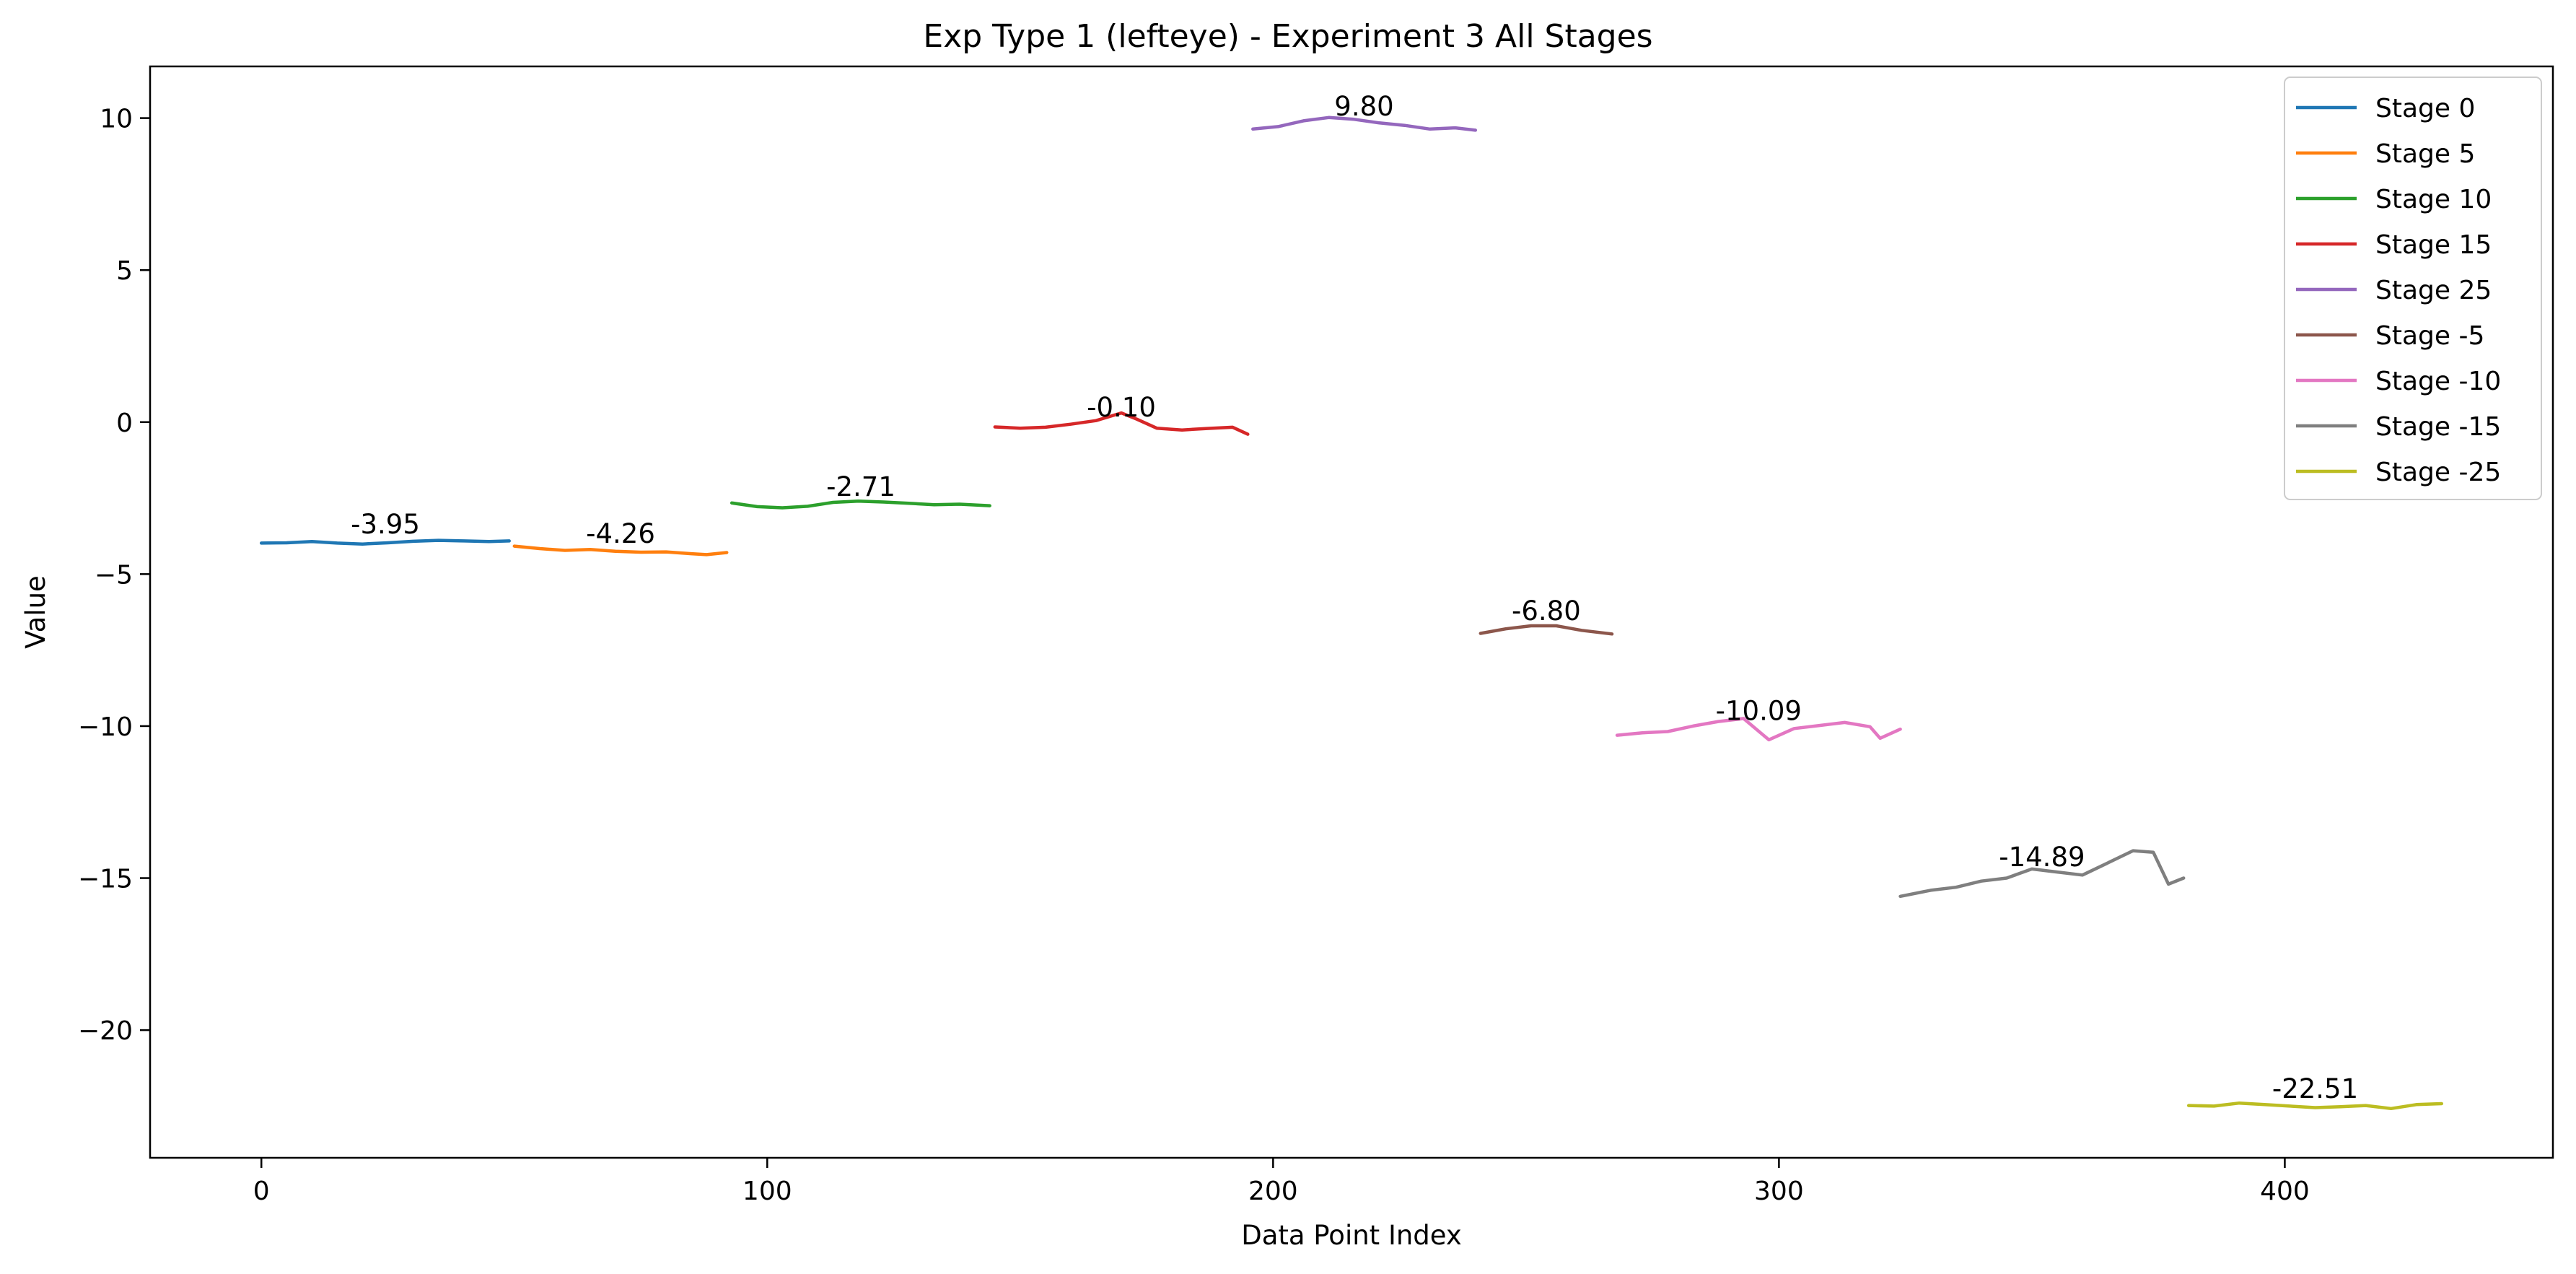 This screenshot has width=2576, height=1274. Describe the element at coordinates (1351, 1236) in the screenshot. I see `x-axis-label: Data Point Index` at that location.